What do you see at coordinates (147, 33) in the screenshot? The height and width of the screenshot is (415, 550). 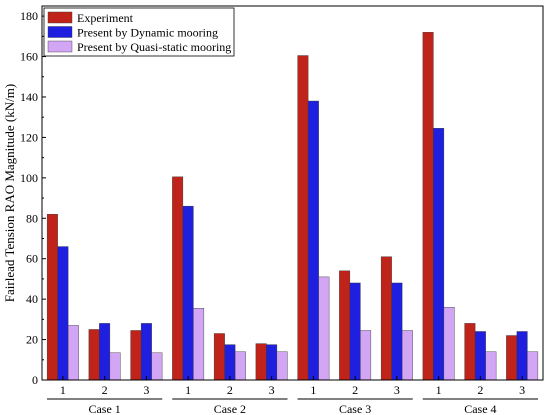 I see `legend-label: Present by Dynamic mooring` at bounding box center [147, 33].